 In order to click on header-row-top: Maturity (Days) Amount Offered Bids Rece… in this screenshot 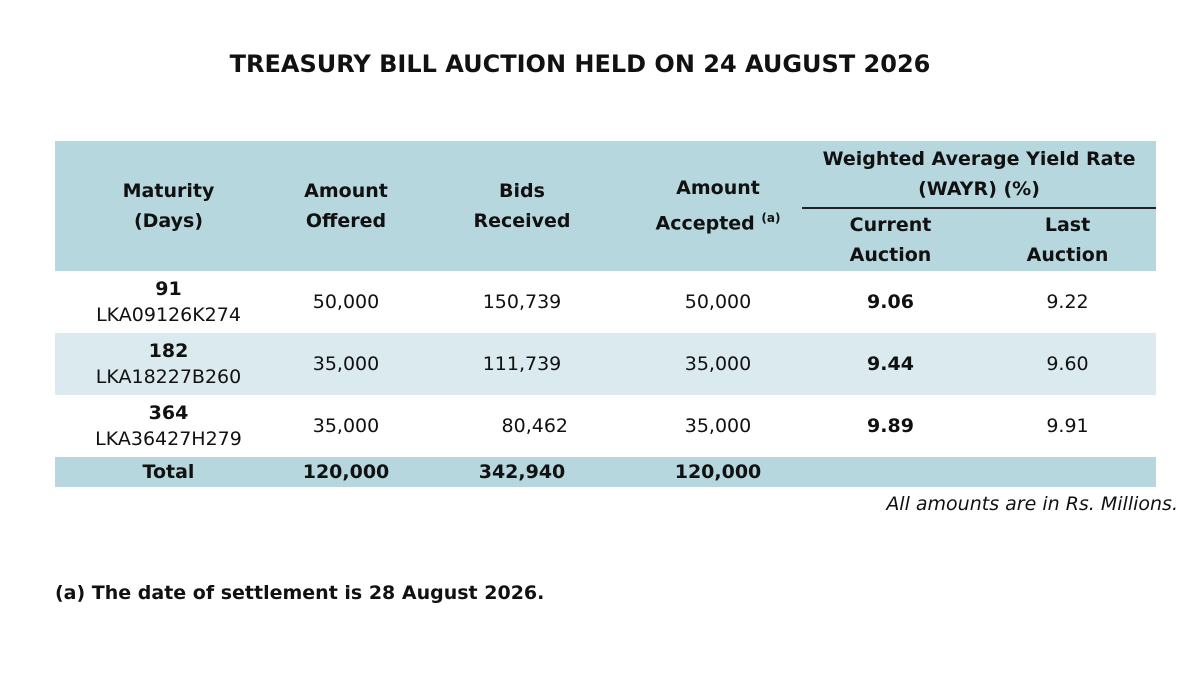, I will do `click(606, 188)`.